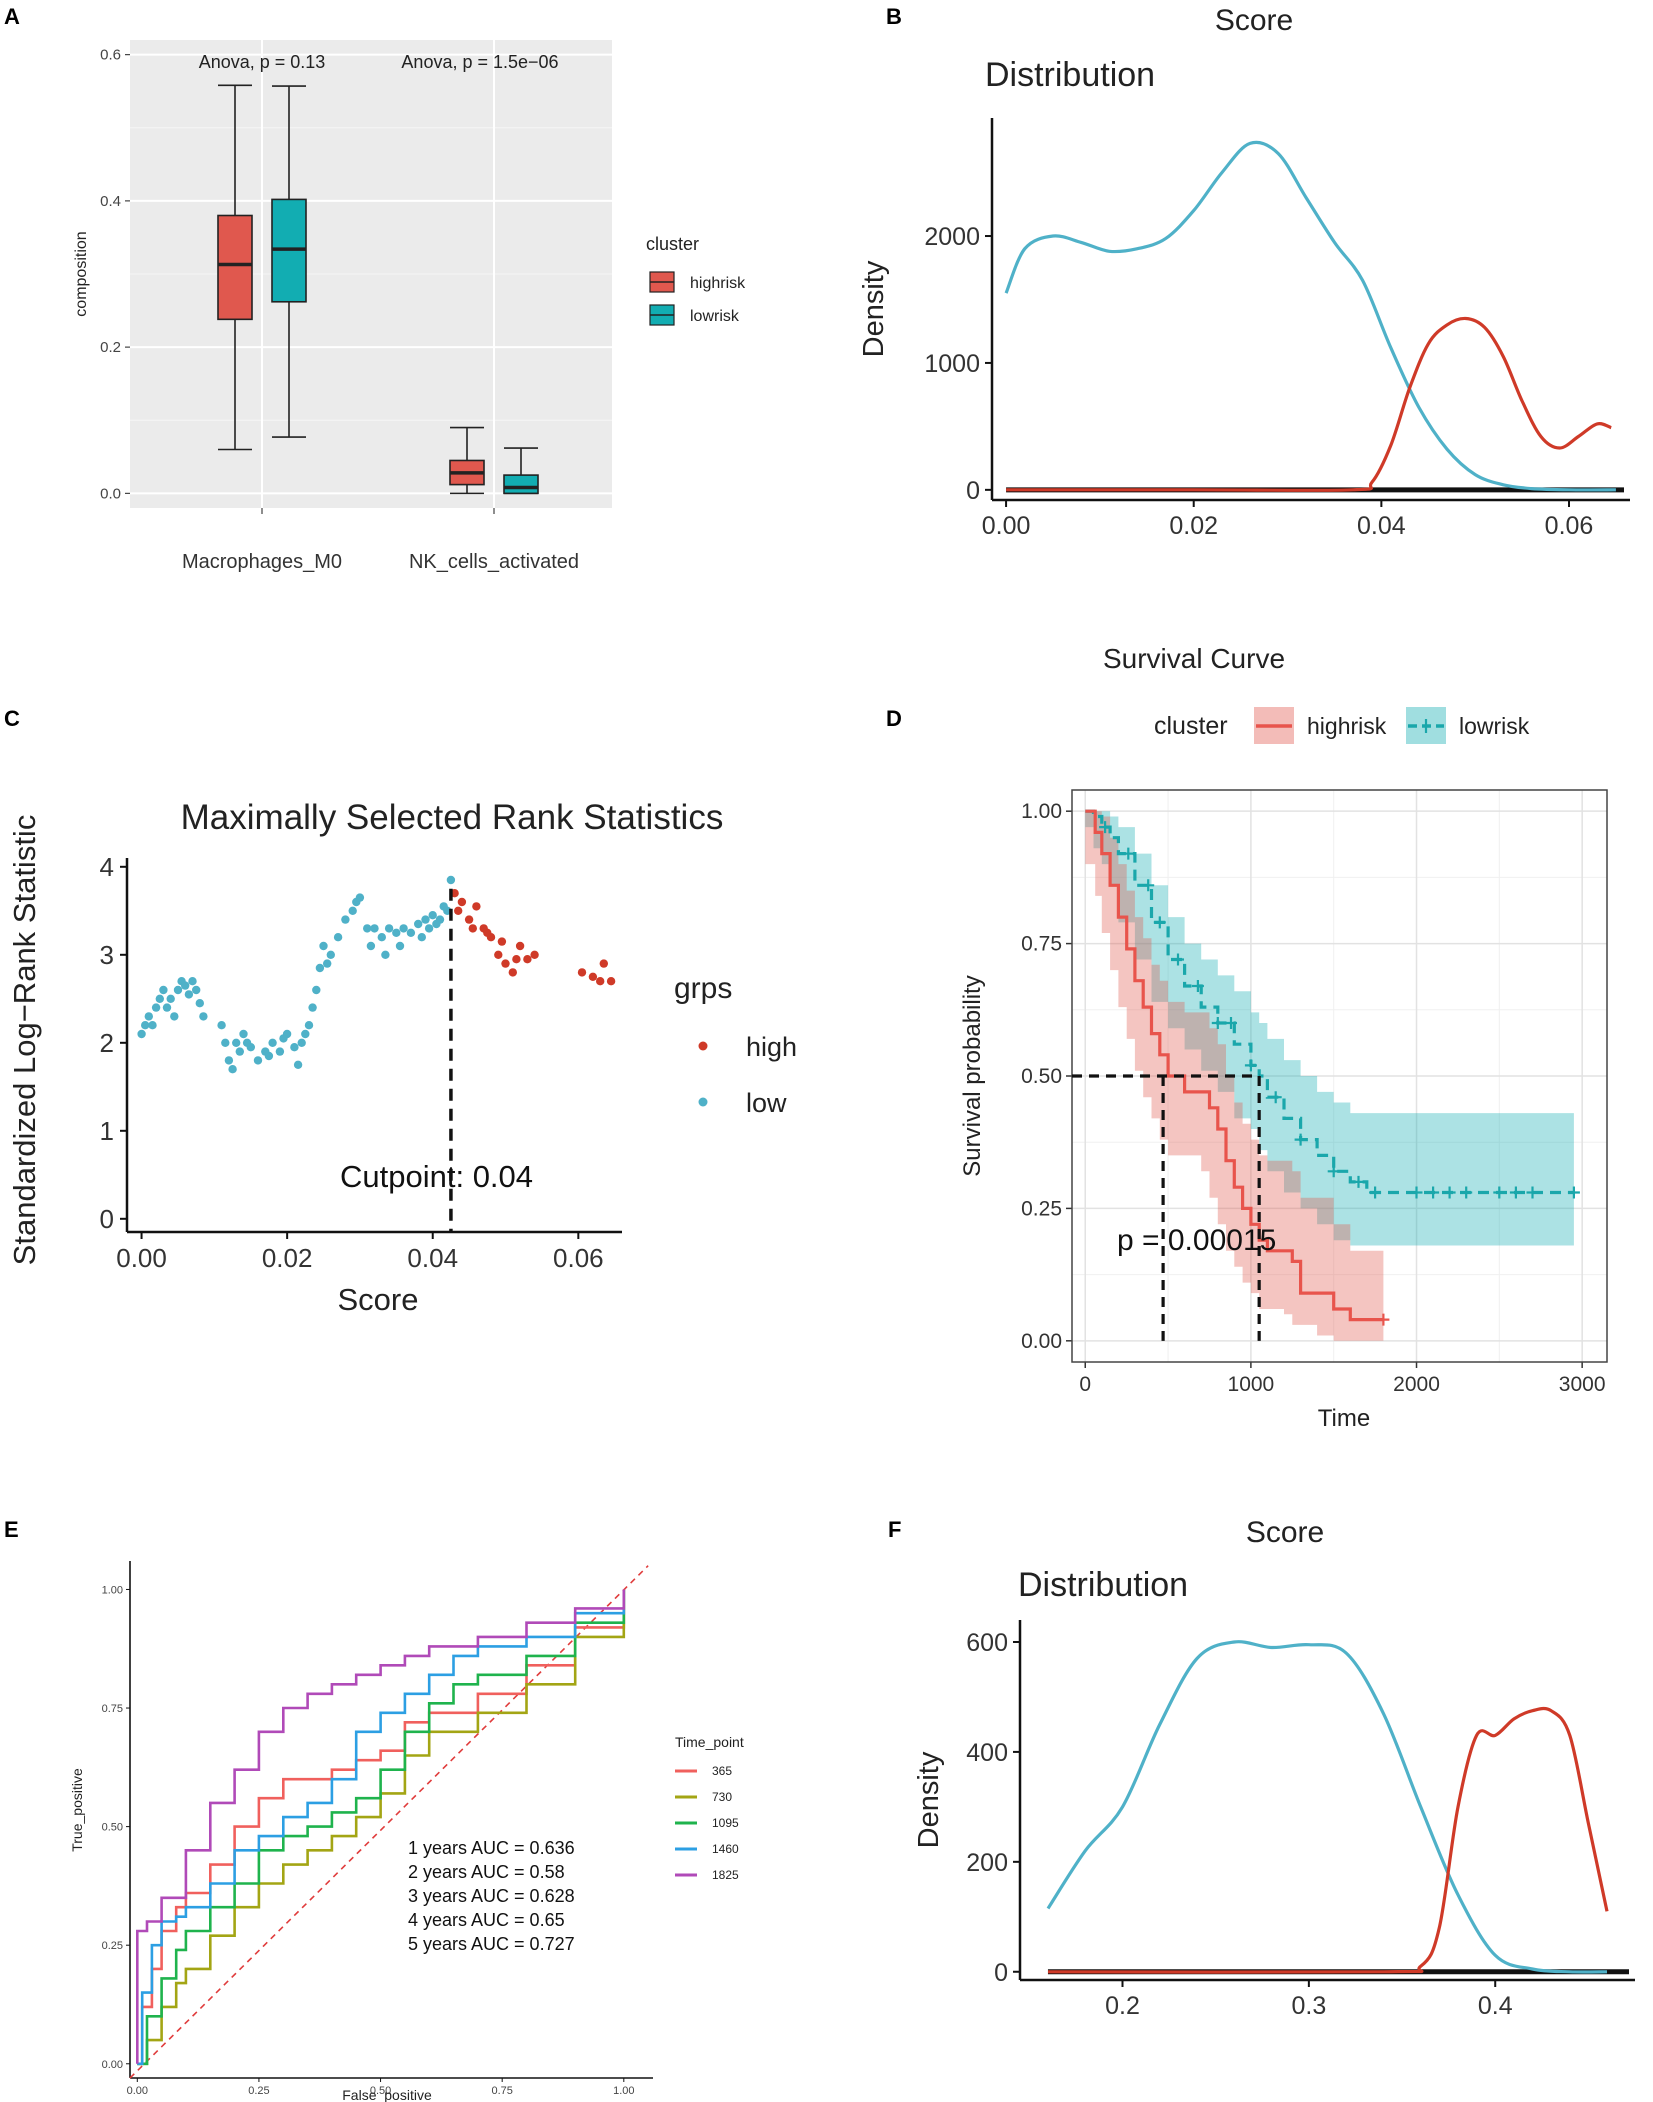 The image size is (1653, 2102). Describe the element at coordinates (952, 237) in the screenshot. I see `y-tick-label: 2000` at that location.